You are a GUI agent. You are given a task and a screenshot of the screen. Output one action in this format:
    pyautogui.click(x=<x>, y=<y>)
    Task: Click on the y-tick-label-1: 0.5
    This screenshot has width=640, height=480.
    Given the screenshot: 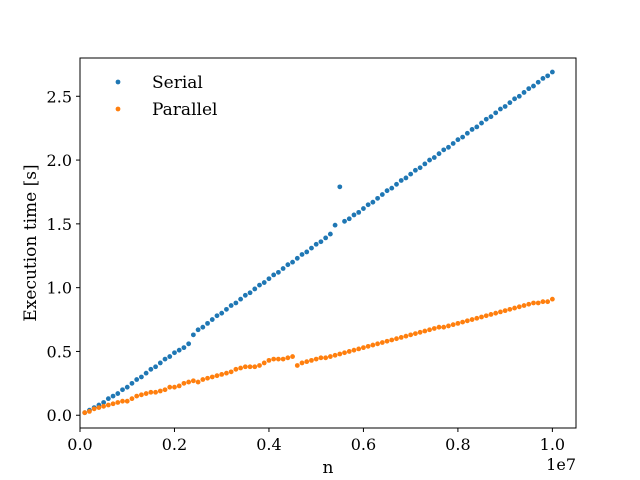 What is the action you would take?
    pyautogui.click(x=59, y=351)
    